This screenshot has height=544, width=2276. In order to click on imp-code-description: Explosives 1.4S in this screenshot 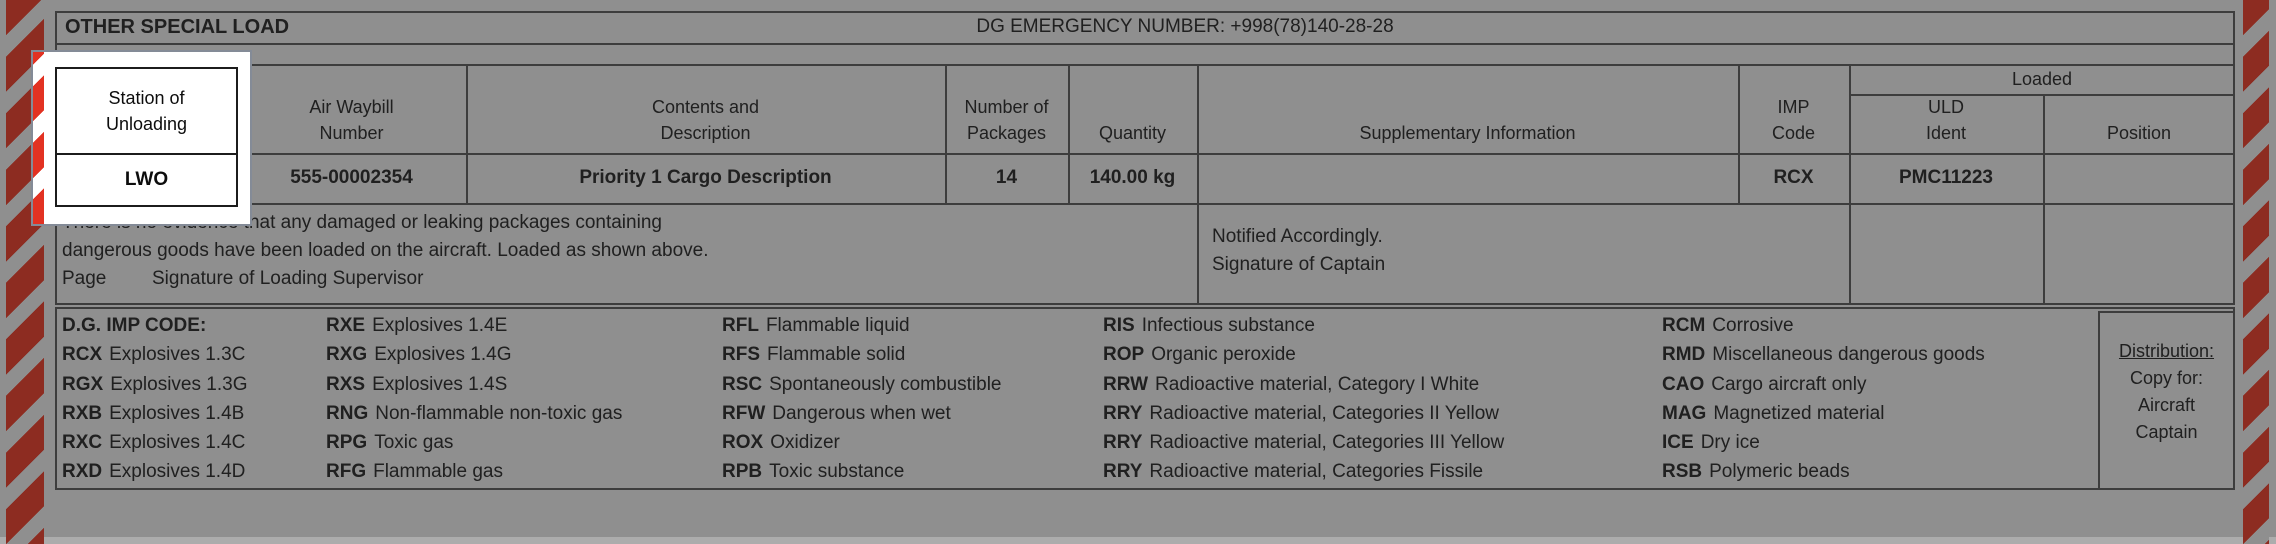, I will do `click(440, 384)`.